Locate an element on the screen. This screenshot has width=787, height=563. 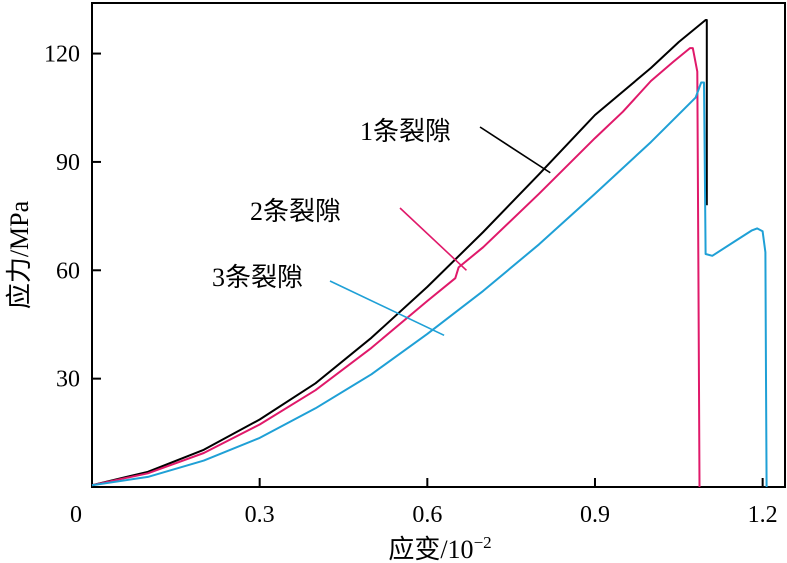
series-label-2: 2条裂隙 is located at coordinates (295, 211).